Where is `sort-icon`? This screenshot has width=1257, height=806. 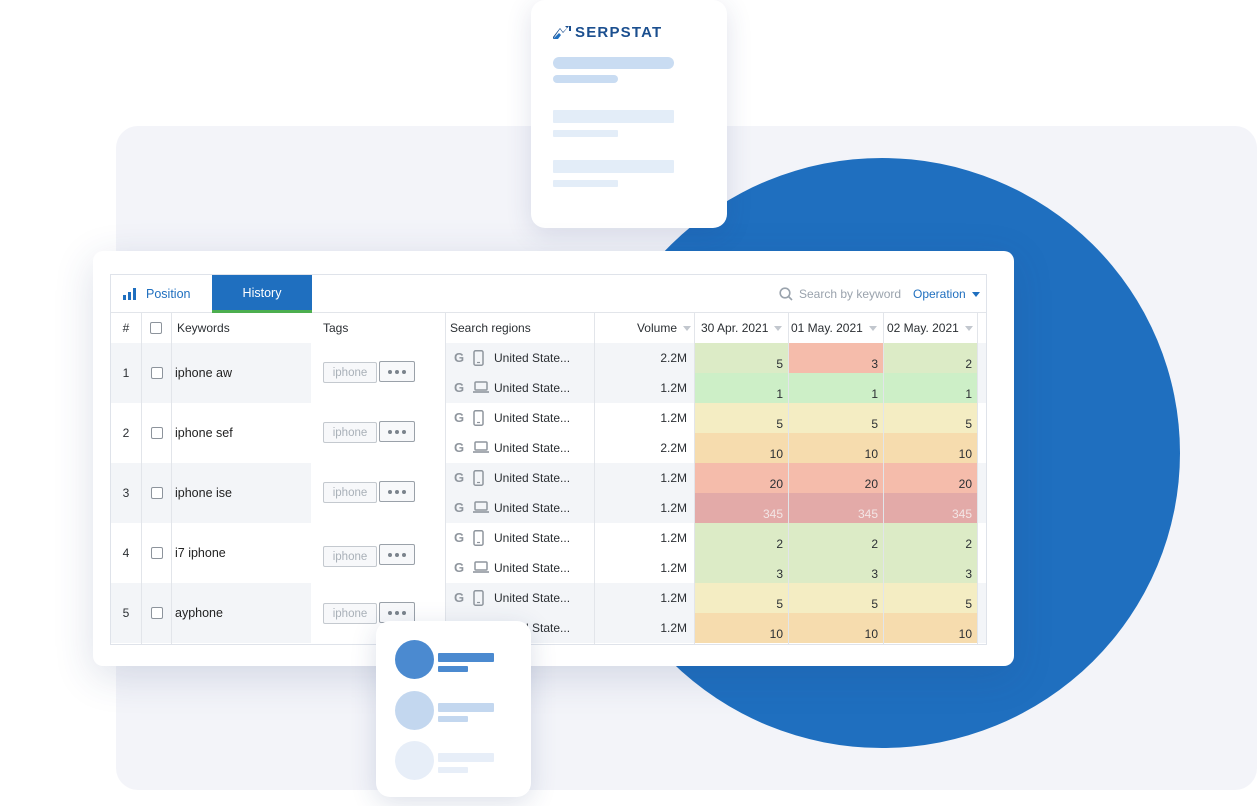 sort-icon is located at coordinates (968, 328).